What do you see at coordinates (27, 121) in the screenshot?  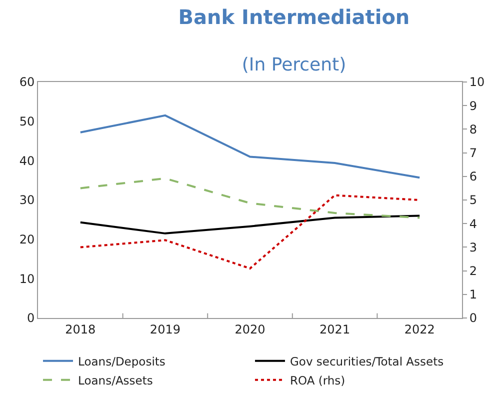 I see `y-tick-label: 50` at bounding box center [27, 121].